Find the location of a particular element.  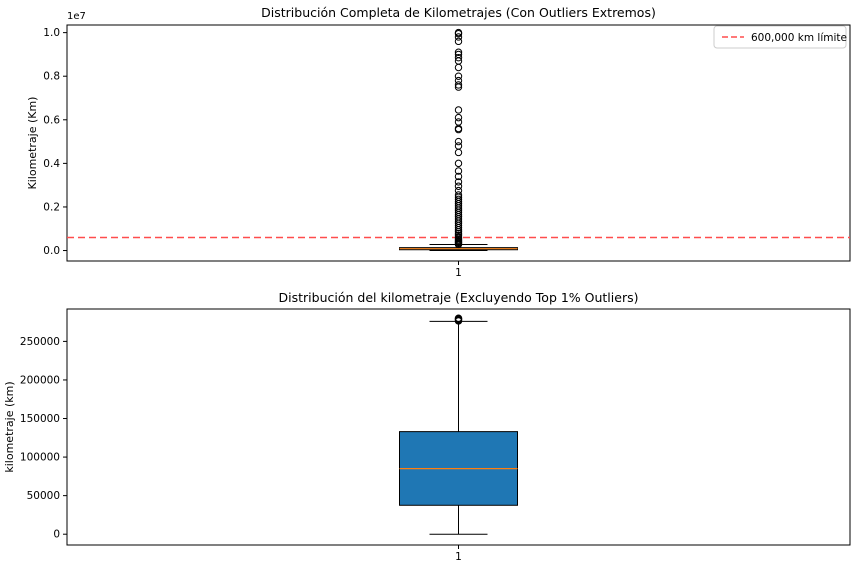

y-tick-label: 0 is located at coordinates (56, 535).